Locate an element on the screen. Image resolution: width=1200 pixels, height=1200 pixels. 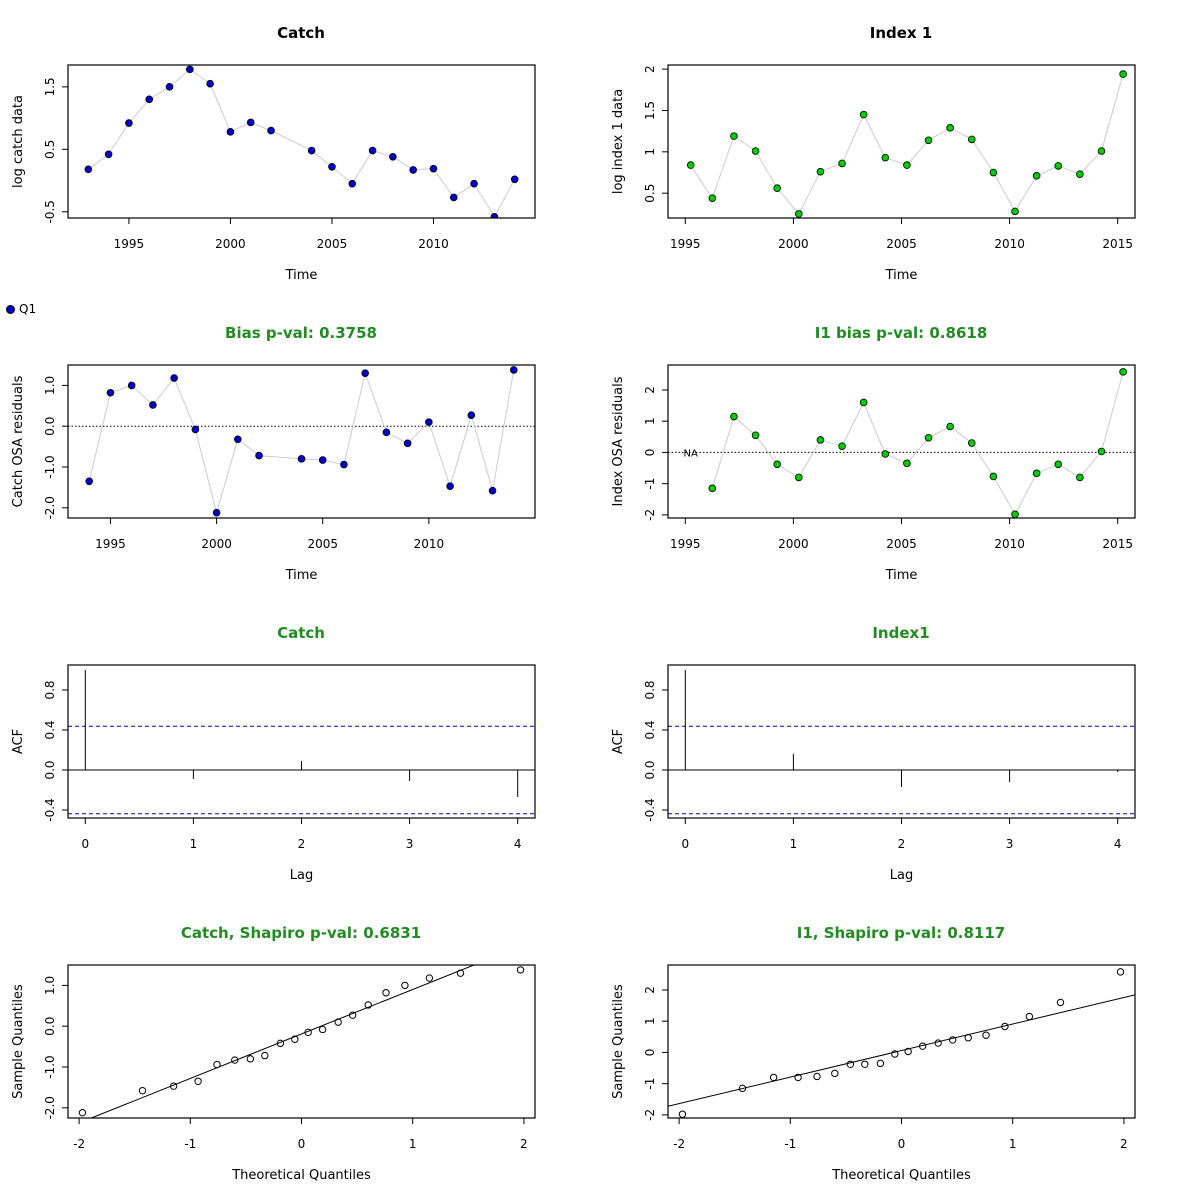
y-tick-label: 0 is located at coordinates (650, 453).